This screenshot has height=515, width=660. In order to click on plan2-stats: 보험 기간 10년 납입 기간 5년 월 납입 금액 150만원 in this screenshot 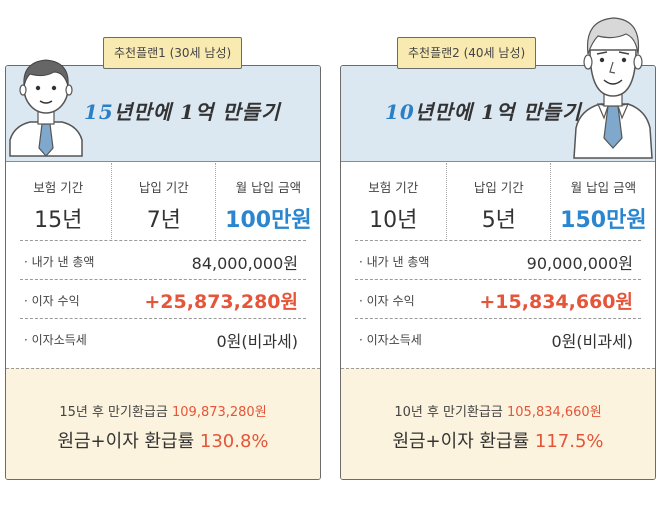, I will do `click(498, 201)`.